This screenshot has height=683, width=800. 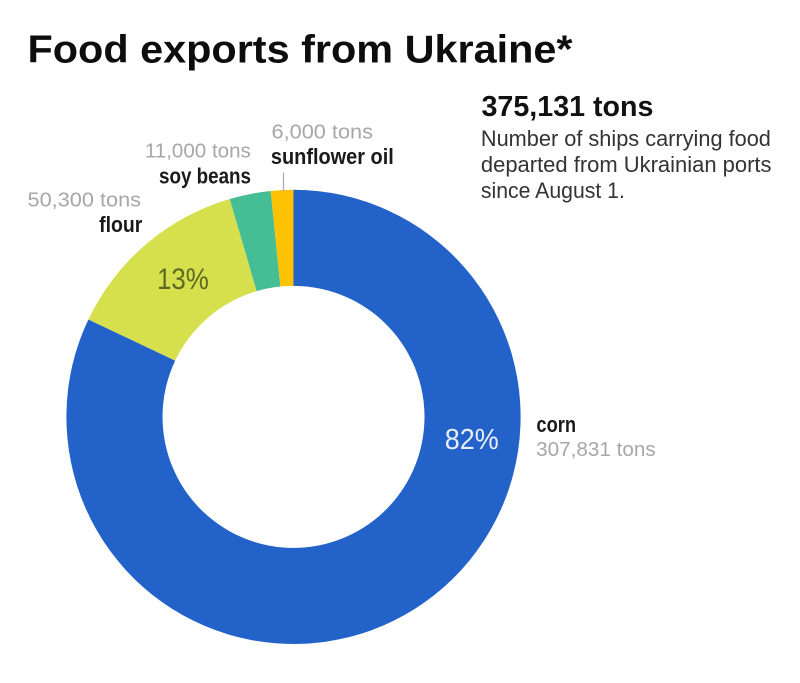 I want to click on svg-text: 82%, so click(x=472, y=440).